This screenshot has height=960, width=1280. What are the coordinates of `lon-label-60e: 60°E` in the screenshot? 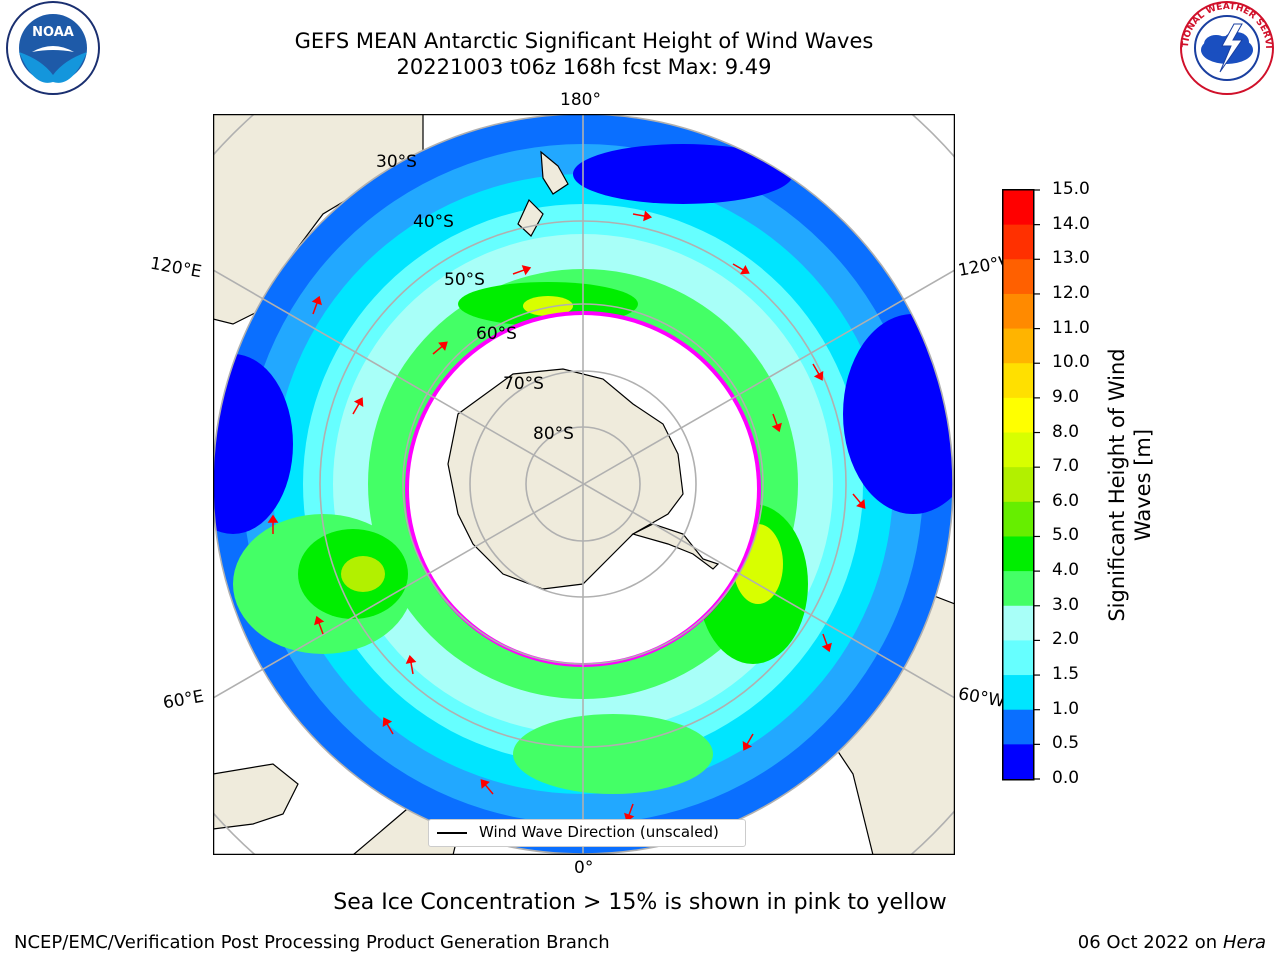 It's located at (183, 700).